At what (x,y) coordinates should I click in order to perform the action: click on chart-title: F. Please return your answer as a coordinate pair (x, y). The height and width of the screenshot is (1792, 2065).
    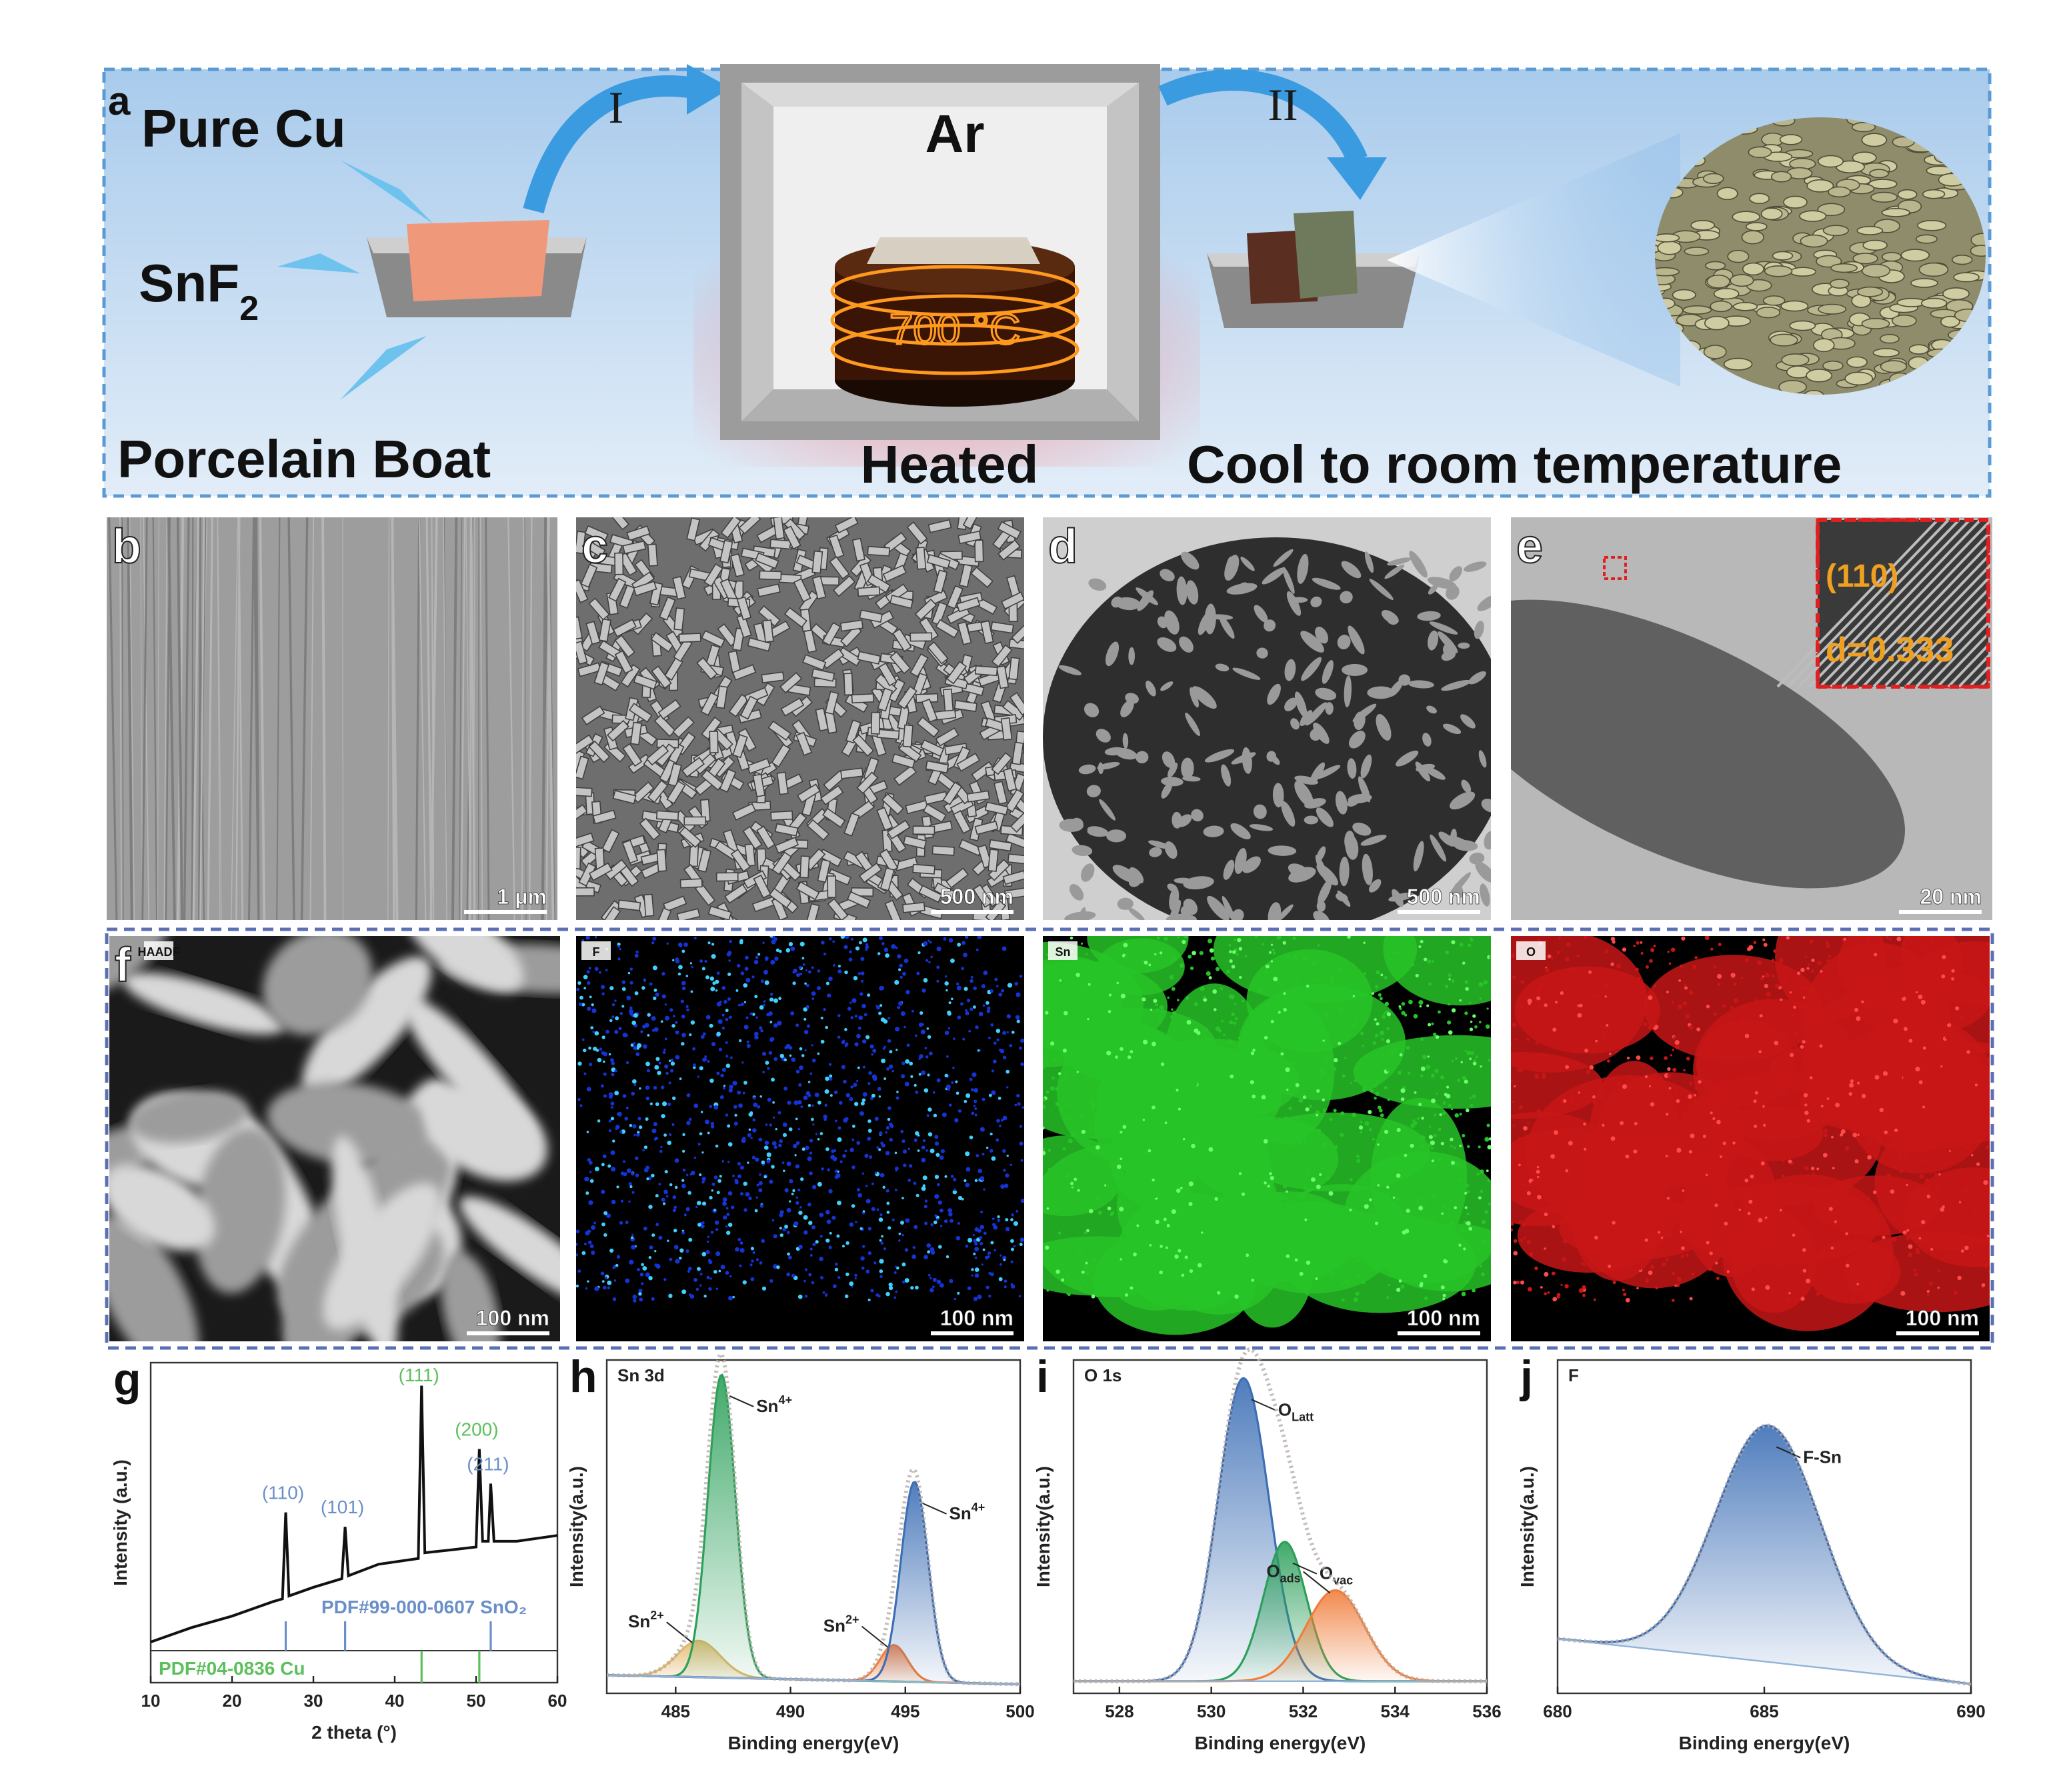
    Looking at the image, I should click on (1573, 1375).